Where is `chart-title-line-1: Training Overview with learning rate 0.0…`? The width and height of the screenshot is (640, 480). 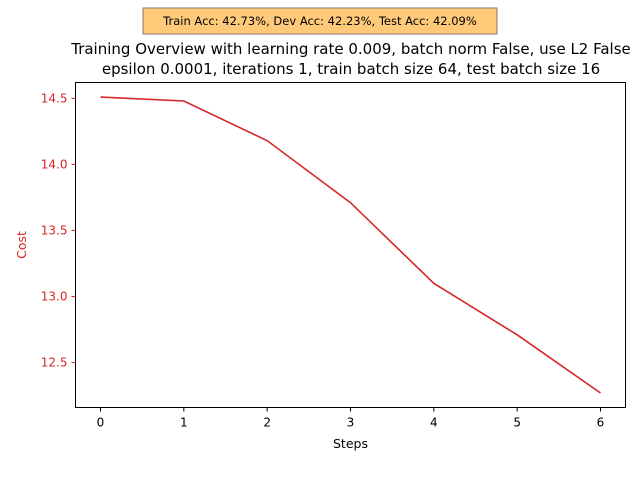 chart-title-line-1: Training Overview with learning rate 0.0… is located at coordinates (350, 49).